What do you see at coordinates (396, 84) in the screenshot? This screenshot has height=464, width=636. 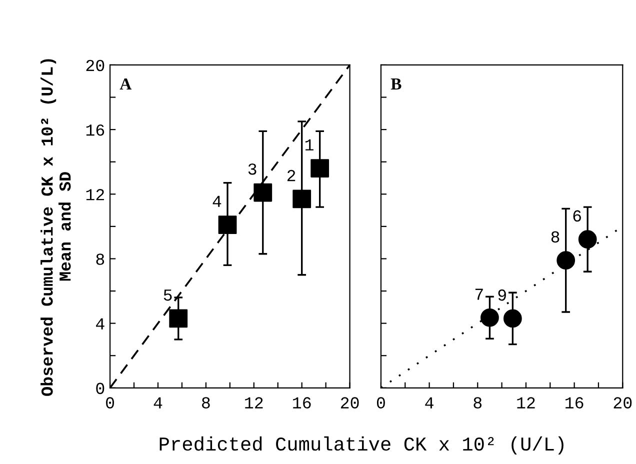 I see `annotation: B` at bounding box center [396, 84].